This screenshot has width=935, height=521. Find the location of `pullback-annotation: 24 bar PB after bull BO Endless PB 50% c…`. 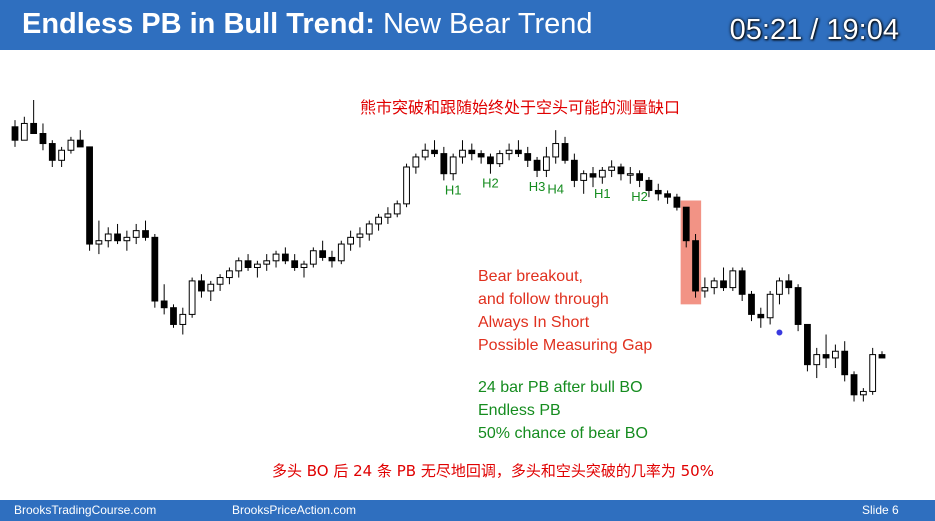

pullback-annotation: 24 bar PB after bull BO Endless PB 50% c… is located at coordinates (563, 410).